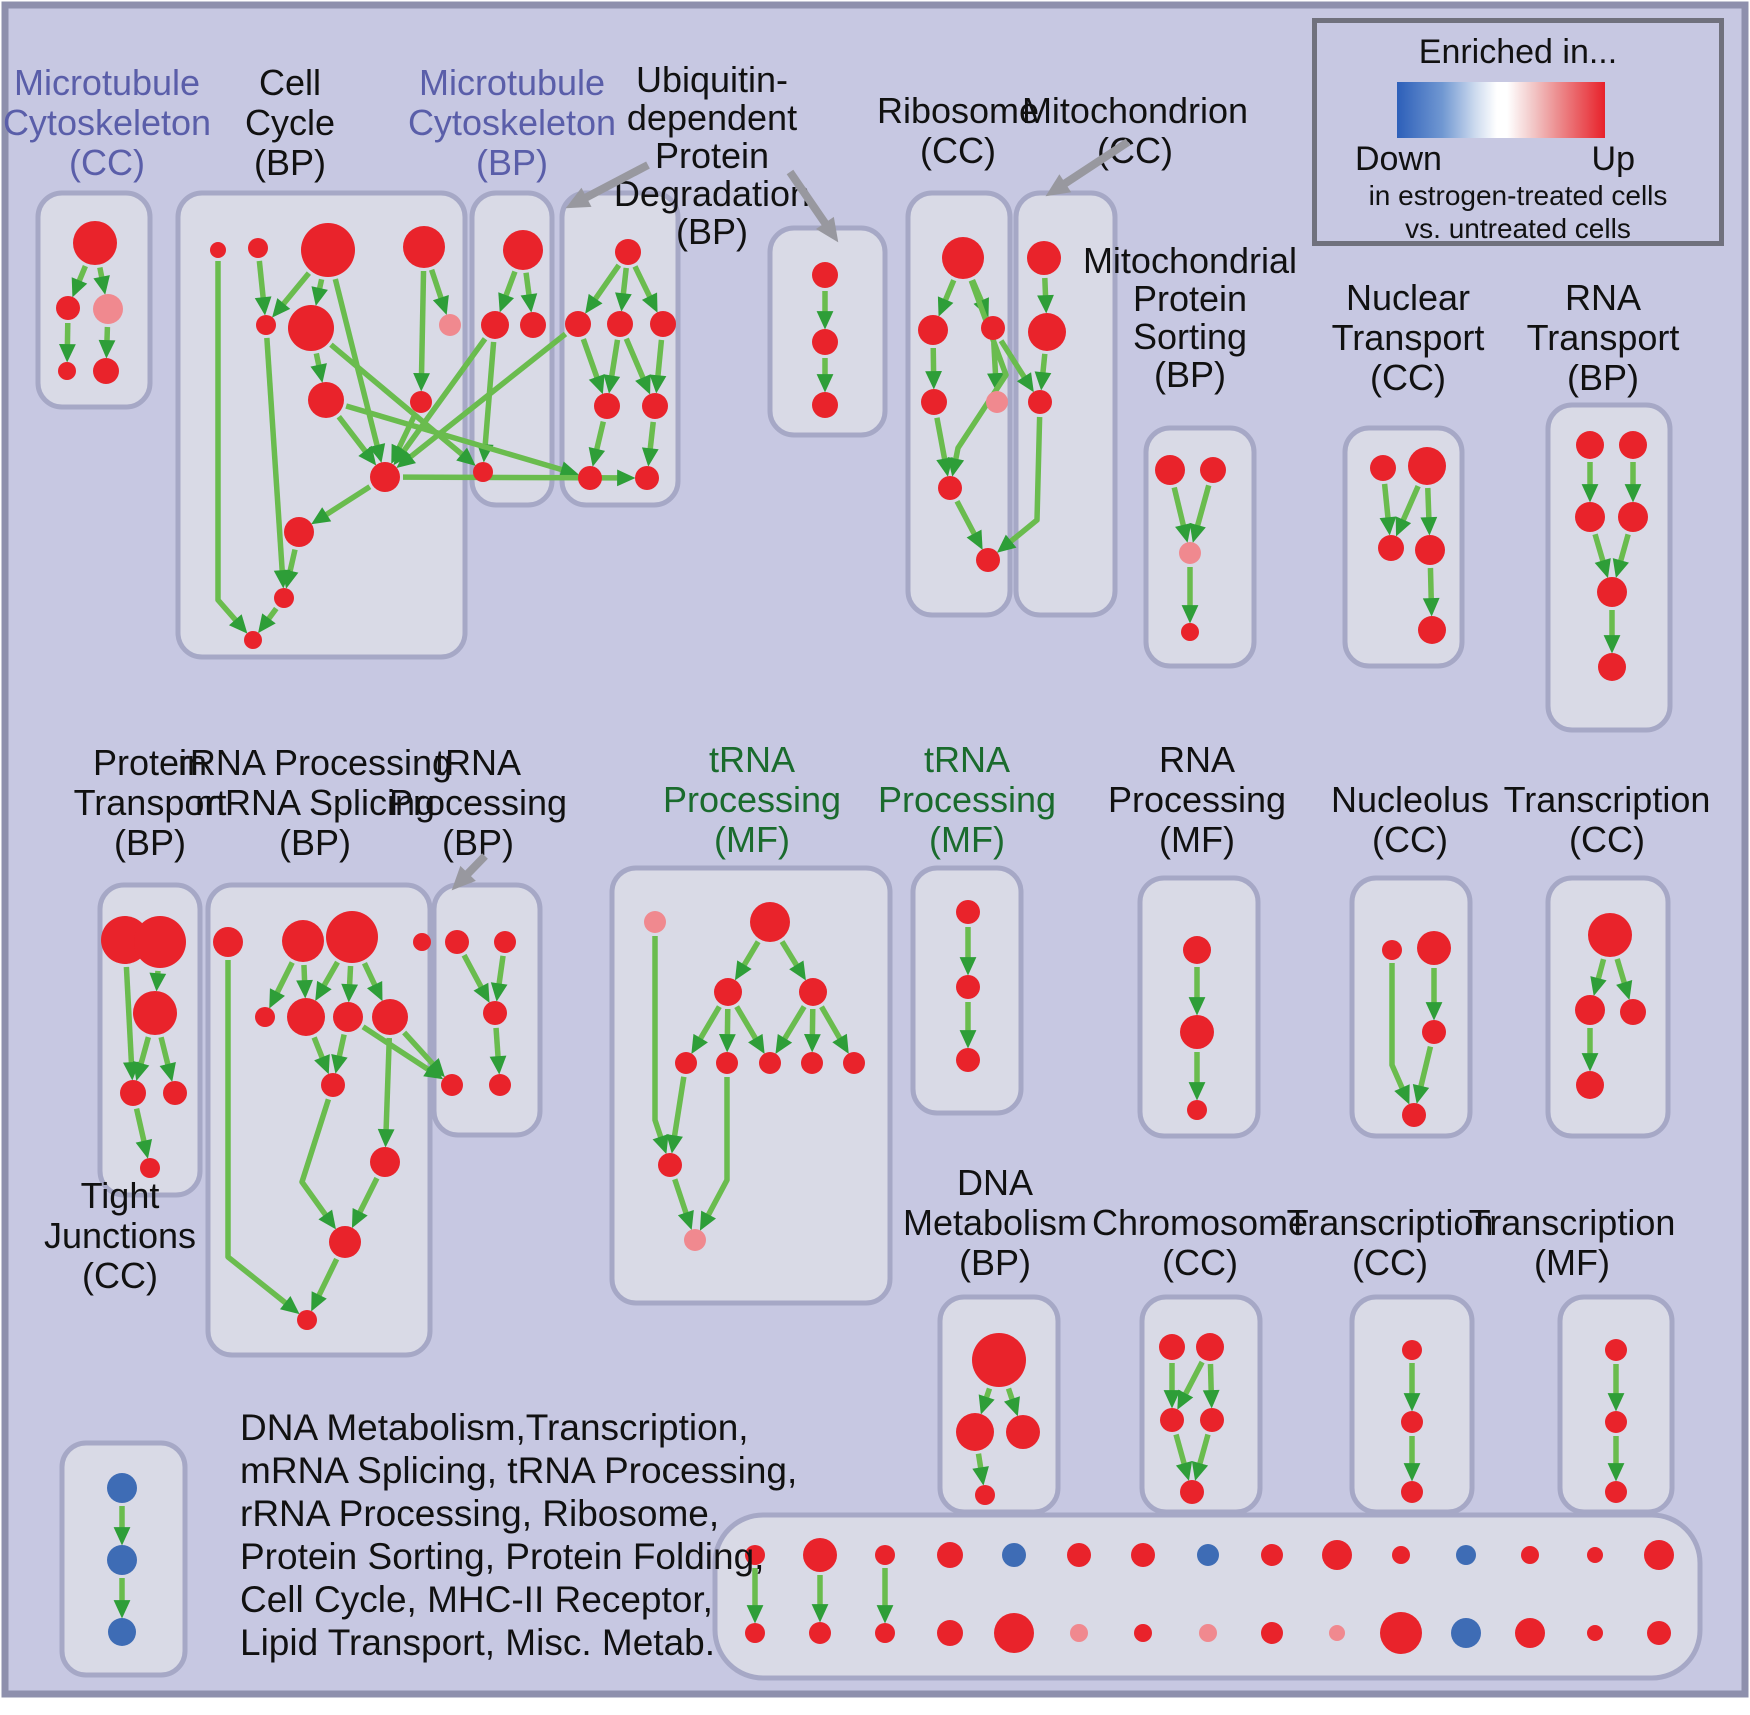 The width and height of the screenshot is (1750, 1715). I want to click on group-label-rrna-processing-mrna-splicing-bp: (BP), so click(315, 842).